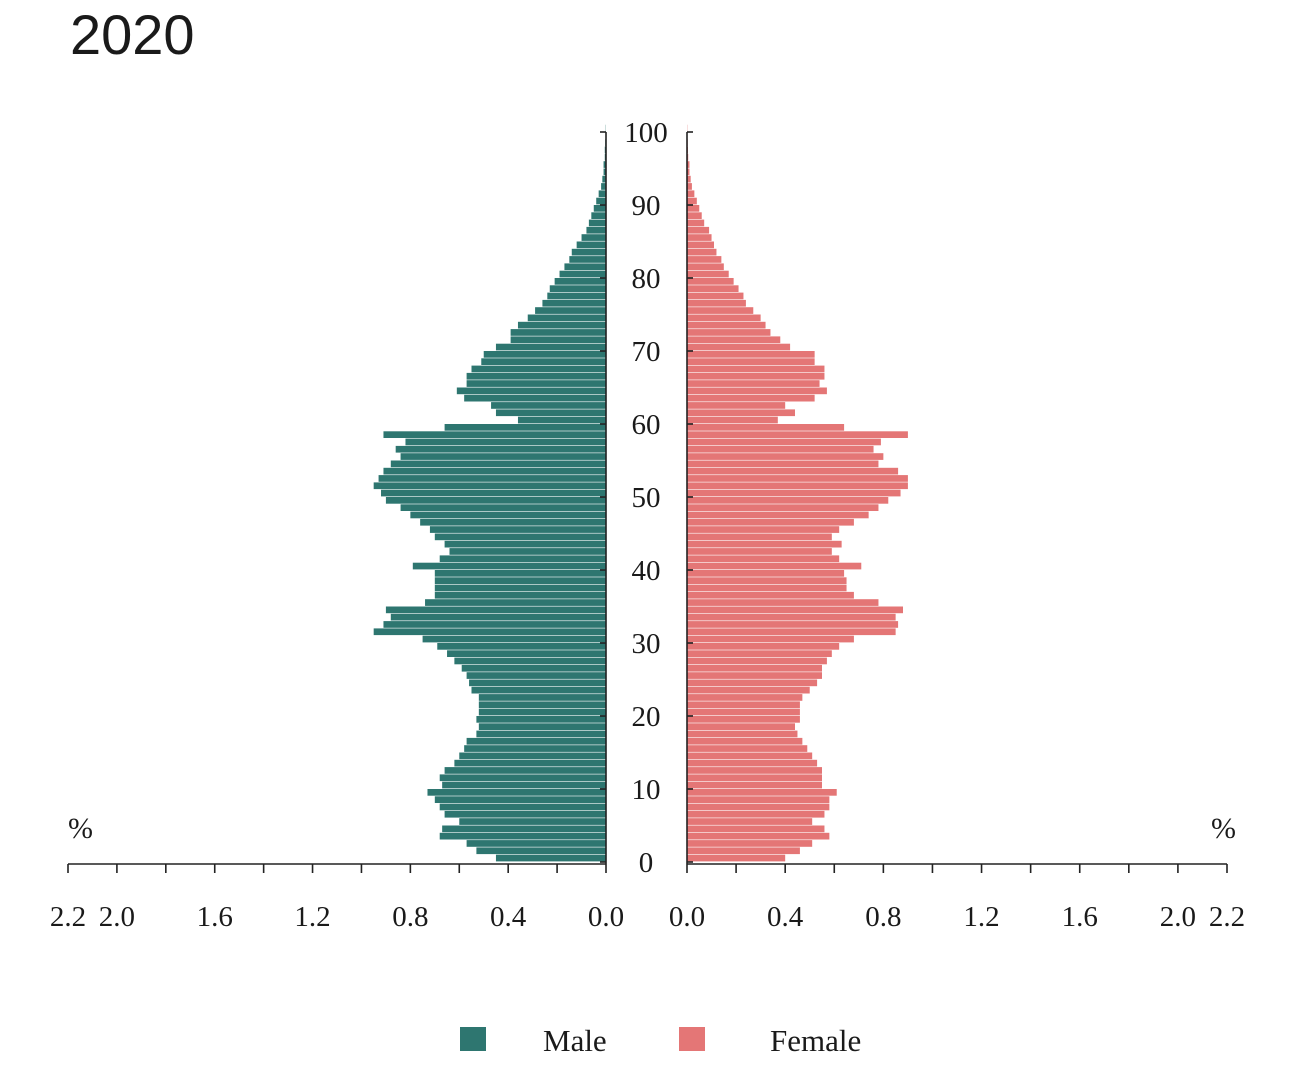 The height and width of the screenshot is (1080, 1291). What do you see at coordinates (646, 206) in the screenshot?
I see `y-tick-label-90: 90` at bounding box center [646, 206].